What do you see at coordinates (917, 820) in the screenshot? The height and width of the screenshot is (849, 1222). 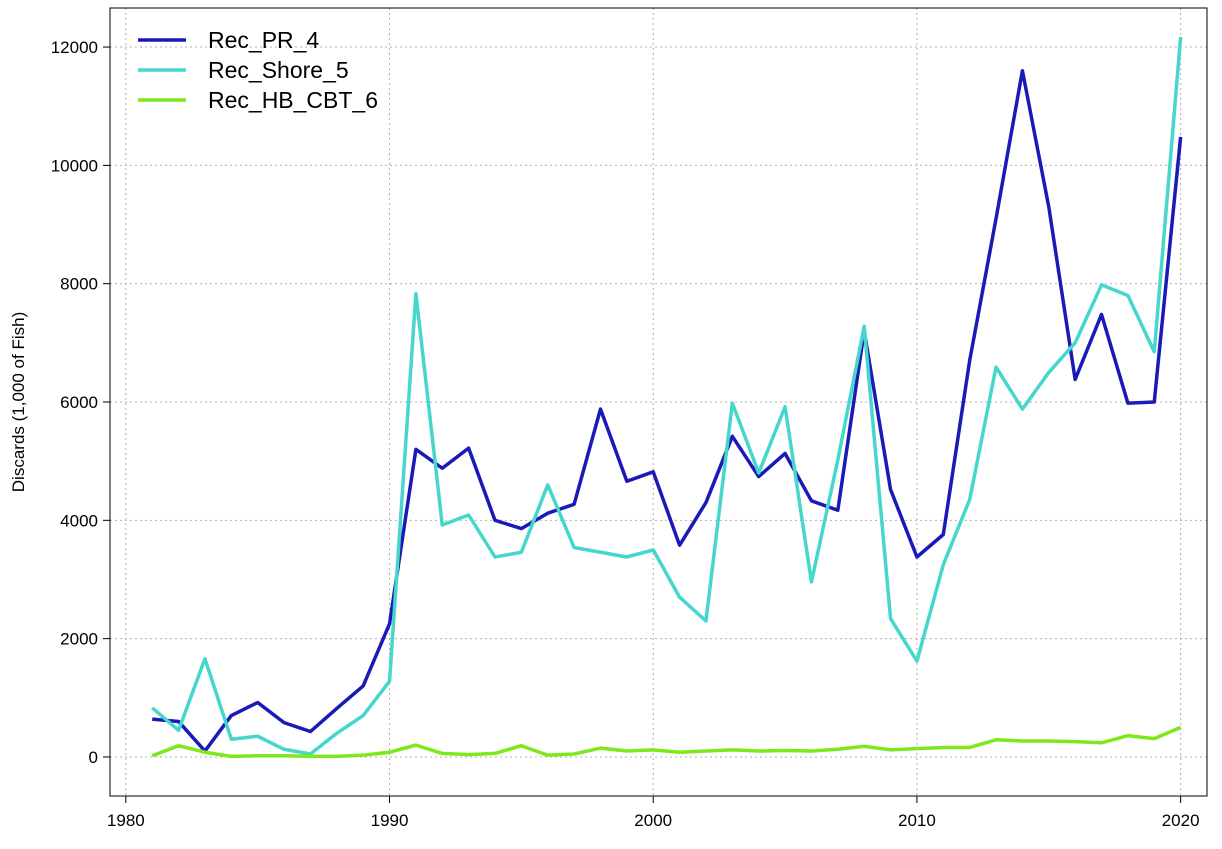 I see `x-tick-label: 2010` at bounding box center [917, 820].